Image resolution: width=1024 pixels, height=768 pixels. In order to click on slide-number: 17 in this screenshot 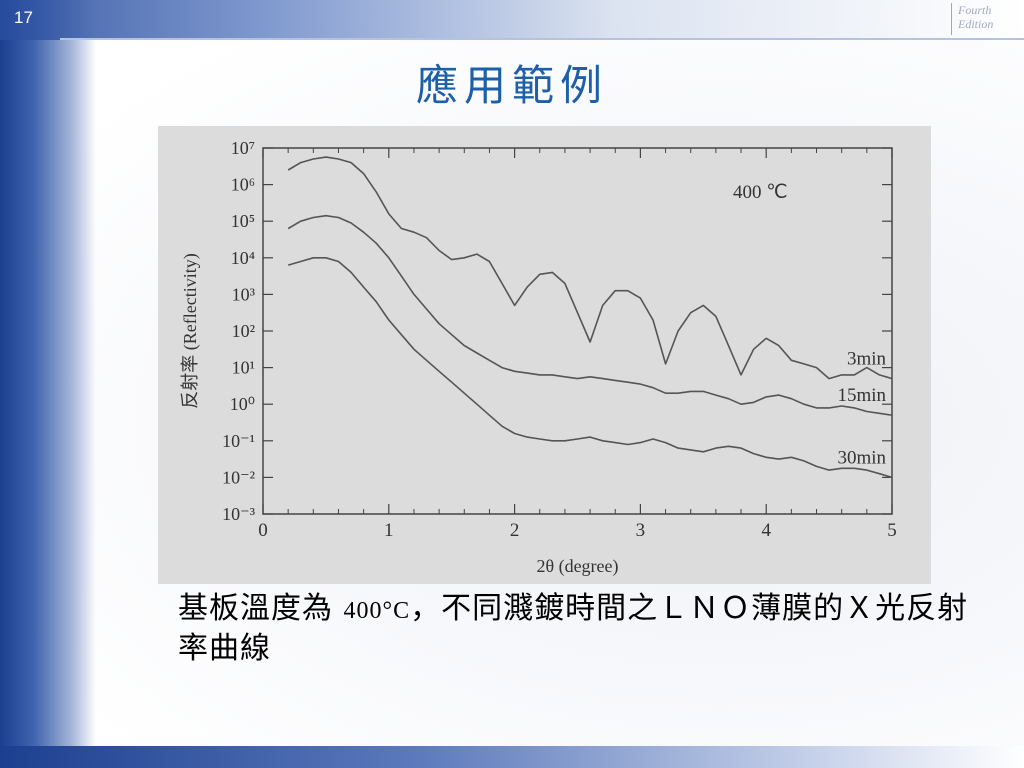, I will do `click(23, 17)`.